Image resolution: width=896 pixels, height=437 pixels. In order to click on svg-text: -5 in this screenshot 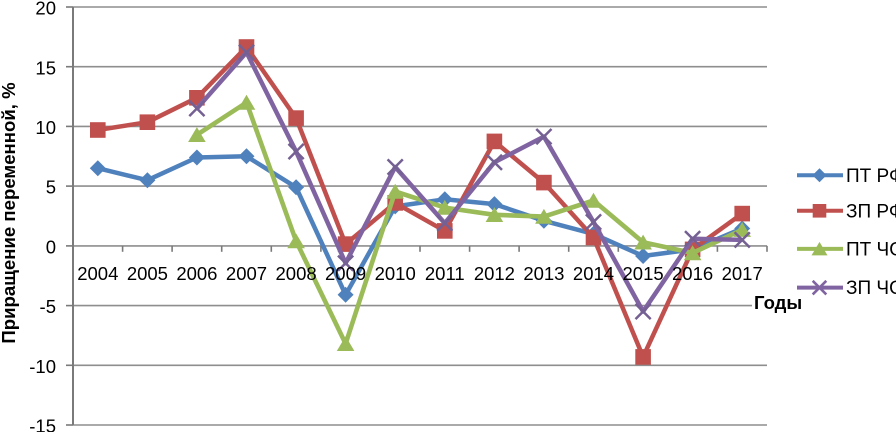, I will do `click(48, 306)`.